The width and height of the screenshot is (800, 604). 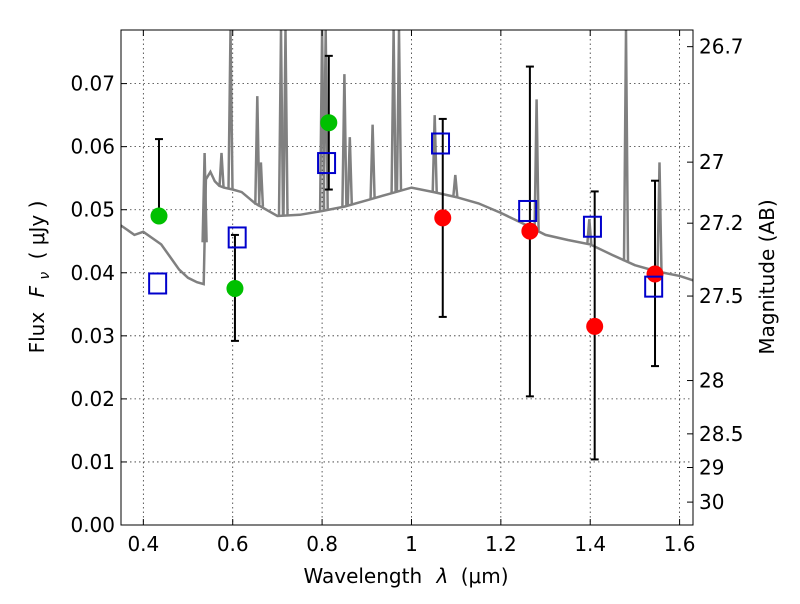 What do you see at coordinates (767, 276) in the screenshot?
I see `y2-axis-label: Magnitude (AB)` at bounding box center [767, 276].